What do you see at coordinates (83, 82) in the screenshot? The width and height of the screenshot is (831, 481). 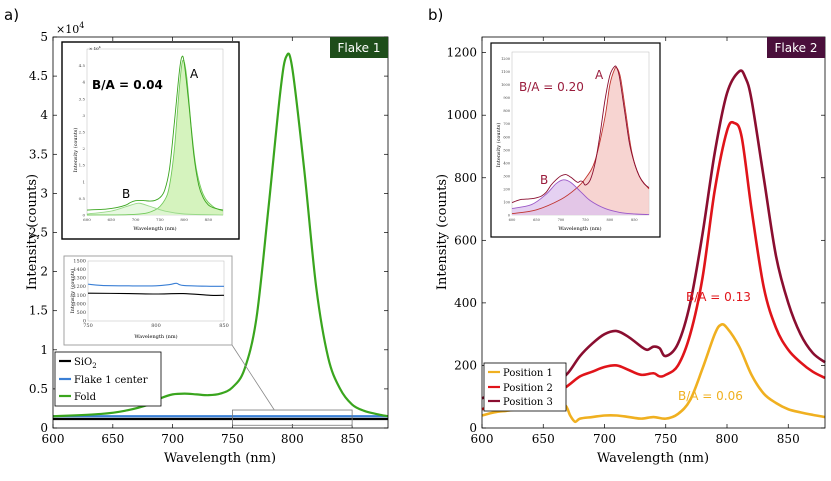 I see `inset-a1-y-tick-label: 4` at bounding box center [83, 82].